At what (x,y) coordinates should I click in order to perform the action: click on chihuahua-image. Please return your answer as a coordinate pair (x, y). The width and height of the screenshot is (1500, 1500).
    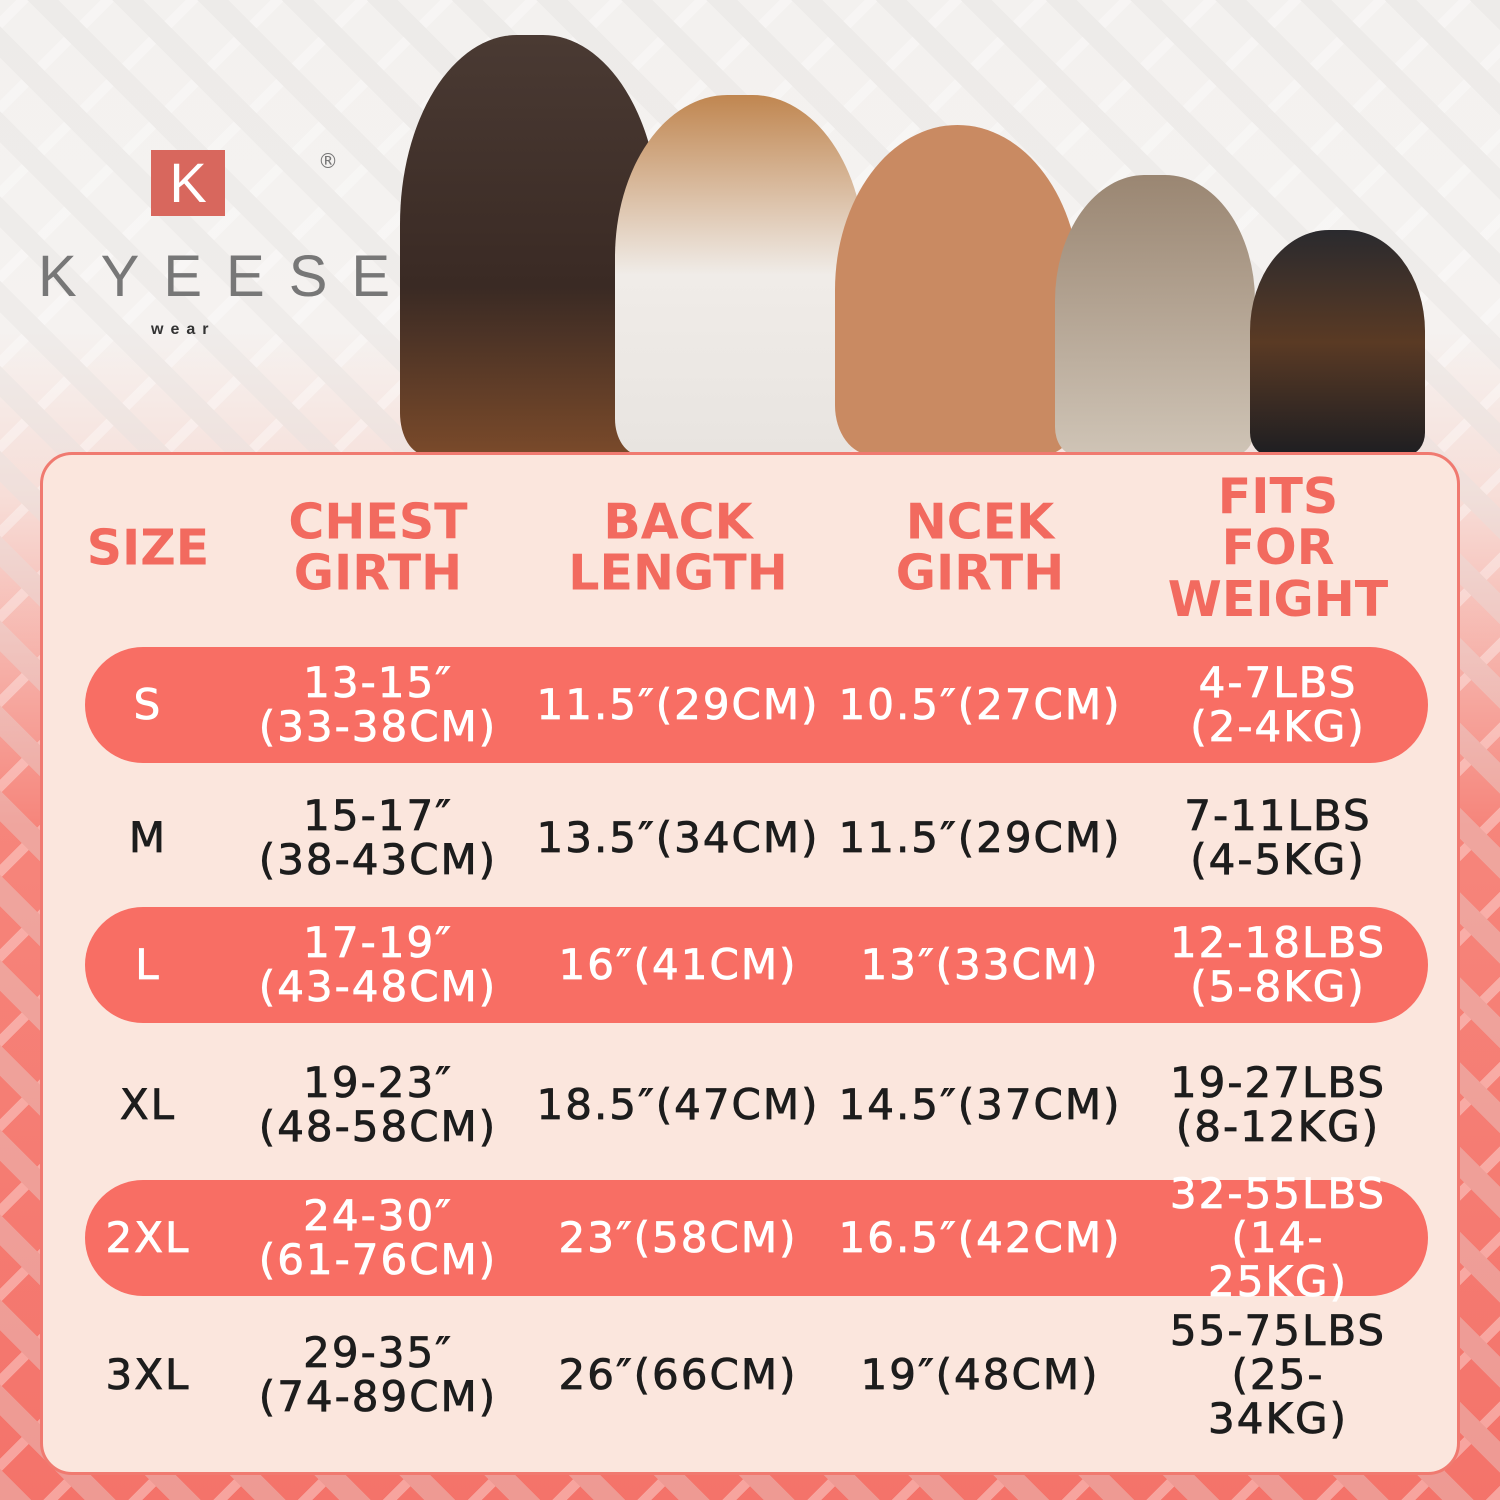
    Looking at the image, I should click on (1337, 342).